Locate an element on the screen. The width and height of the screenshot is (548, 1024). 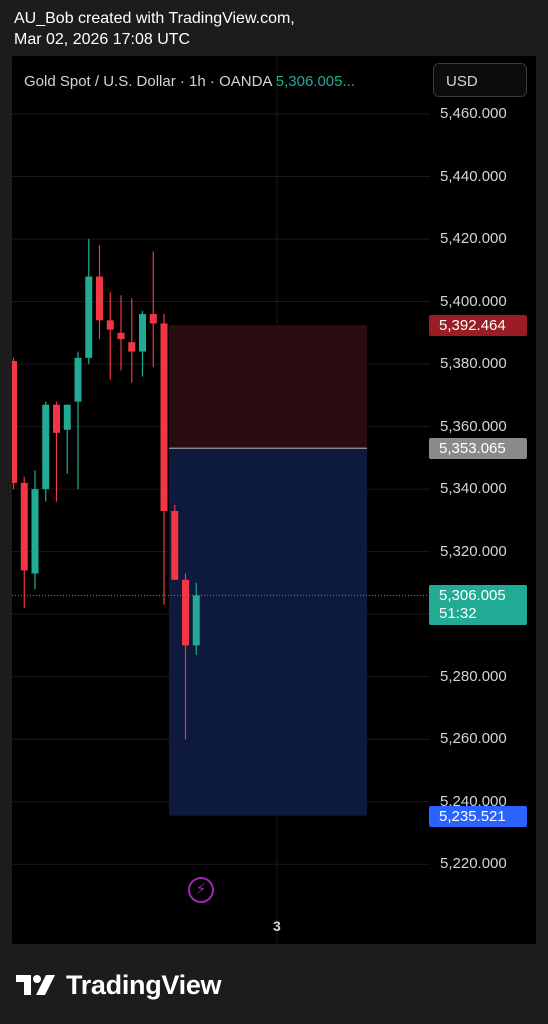
y-tick-label: 5,400.000 is located at coordinates (473, 301).